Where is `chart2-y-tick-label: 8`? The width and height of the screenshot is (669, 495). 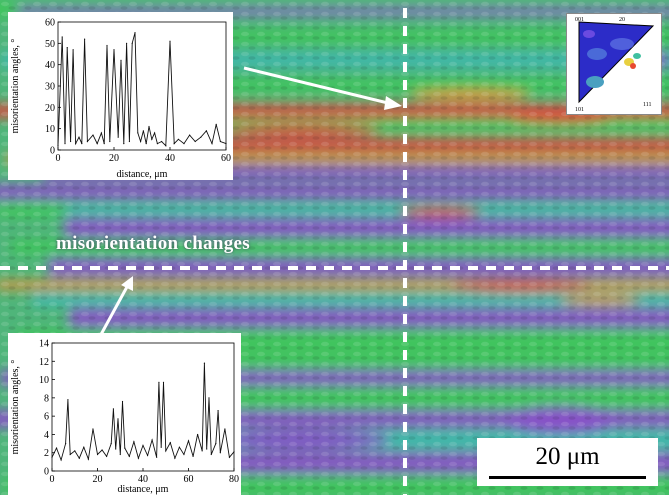
chart2-y-tick-label: 8 is located at coordinates (46, 398).